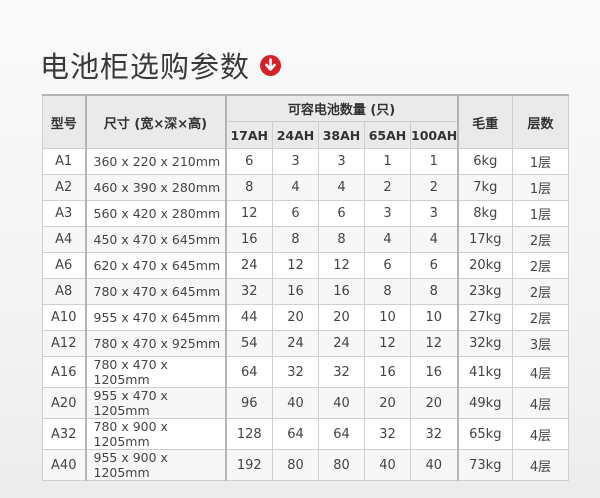 The width and height of the screenshot is (600, 498). Describe the element at coordinates (306, 265) in the screenshot. I see `table-row: A6 620 x 470 x 645mm 24 12 12 6 6 20kg 2层` at that location.